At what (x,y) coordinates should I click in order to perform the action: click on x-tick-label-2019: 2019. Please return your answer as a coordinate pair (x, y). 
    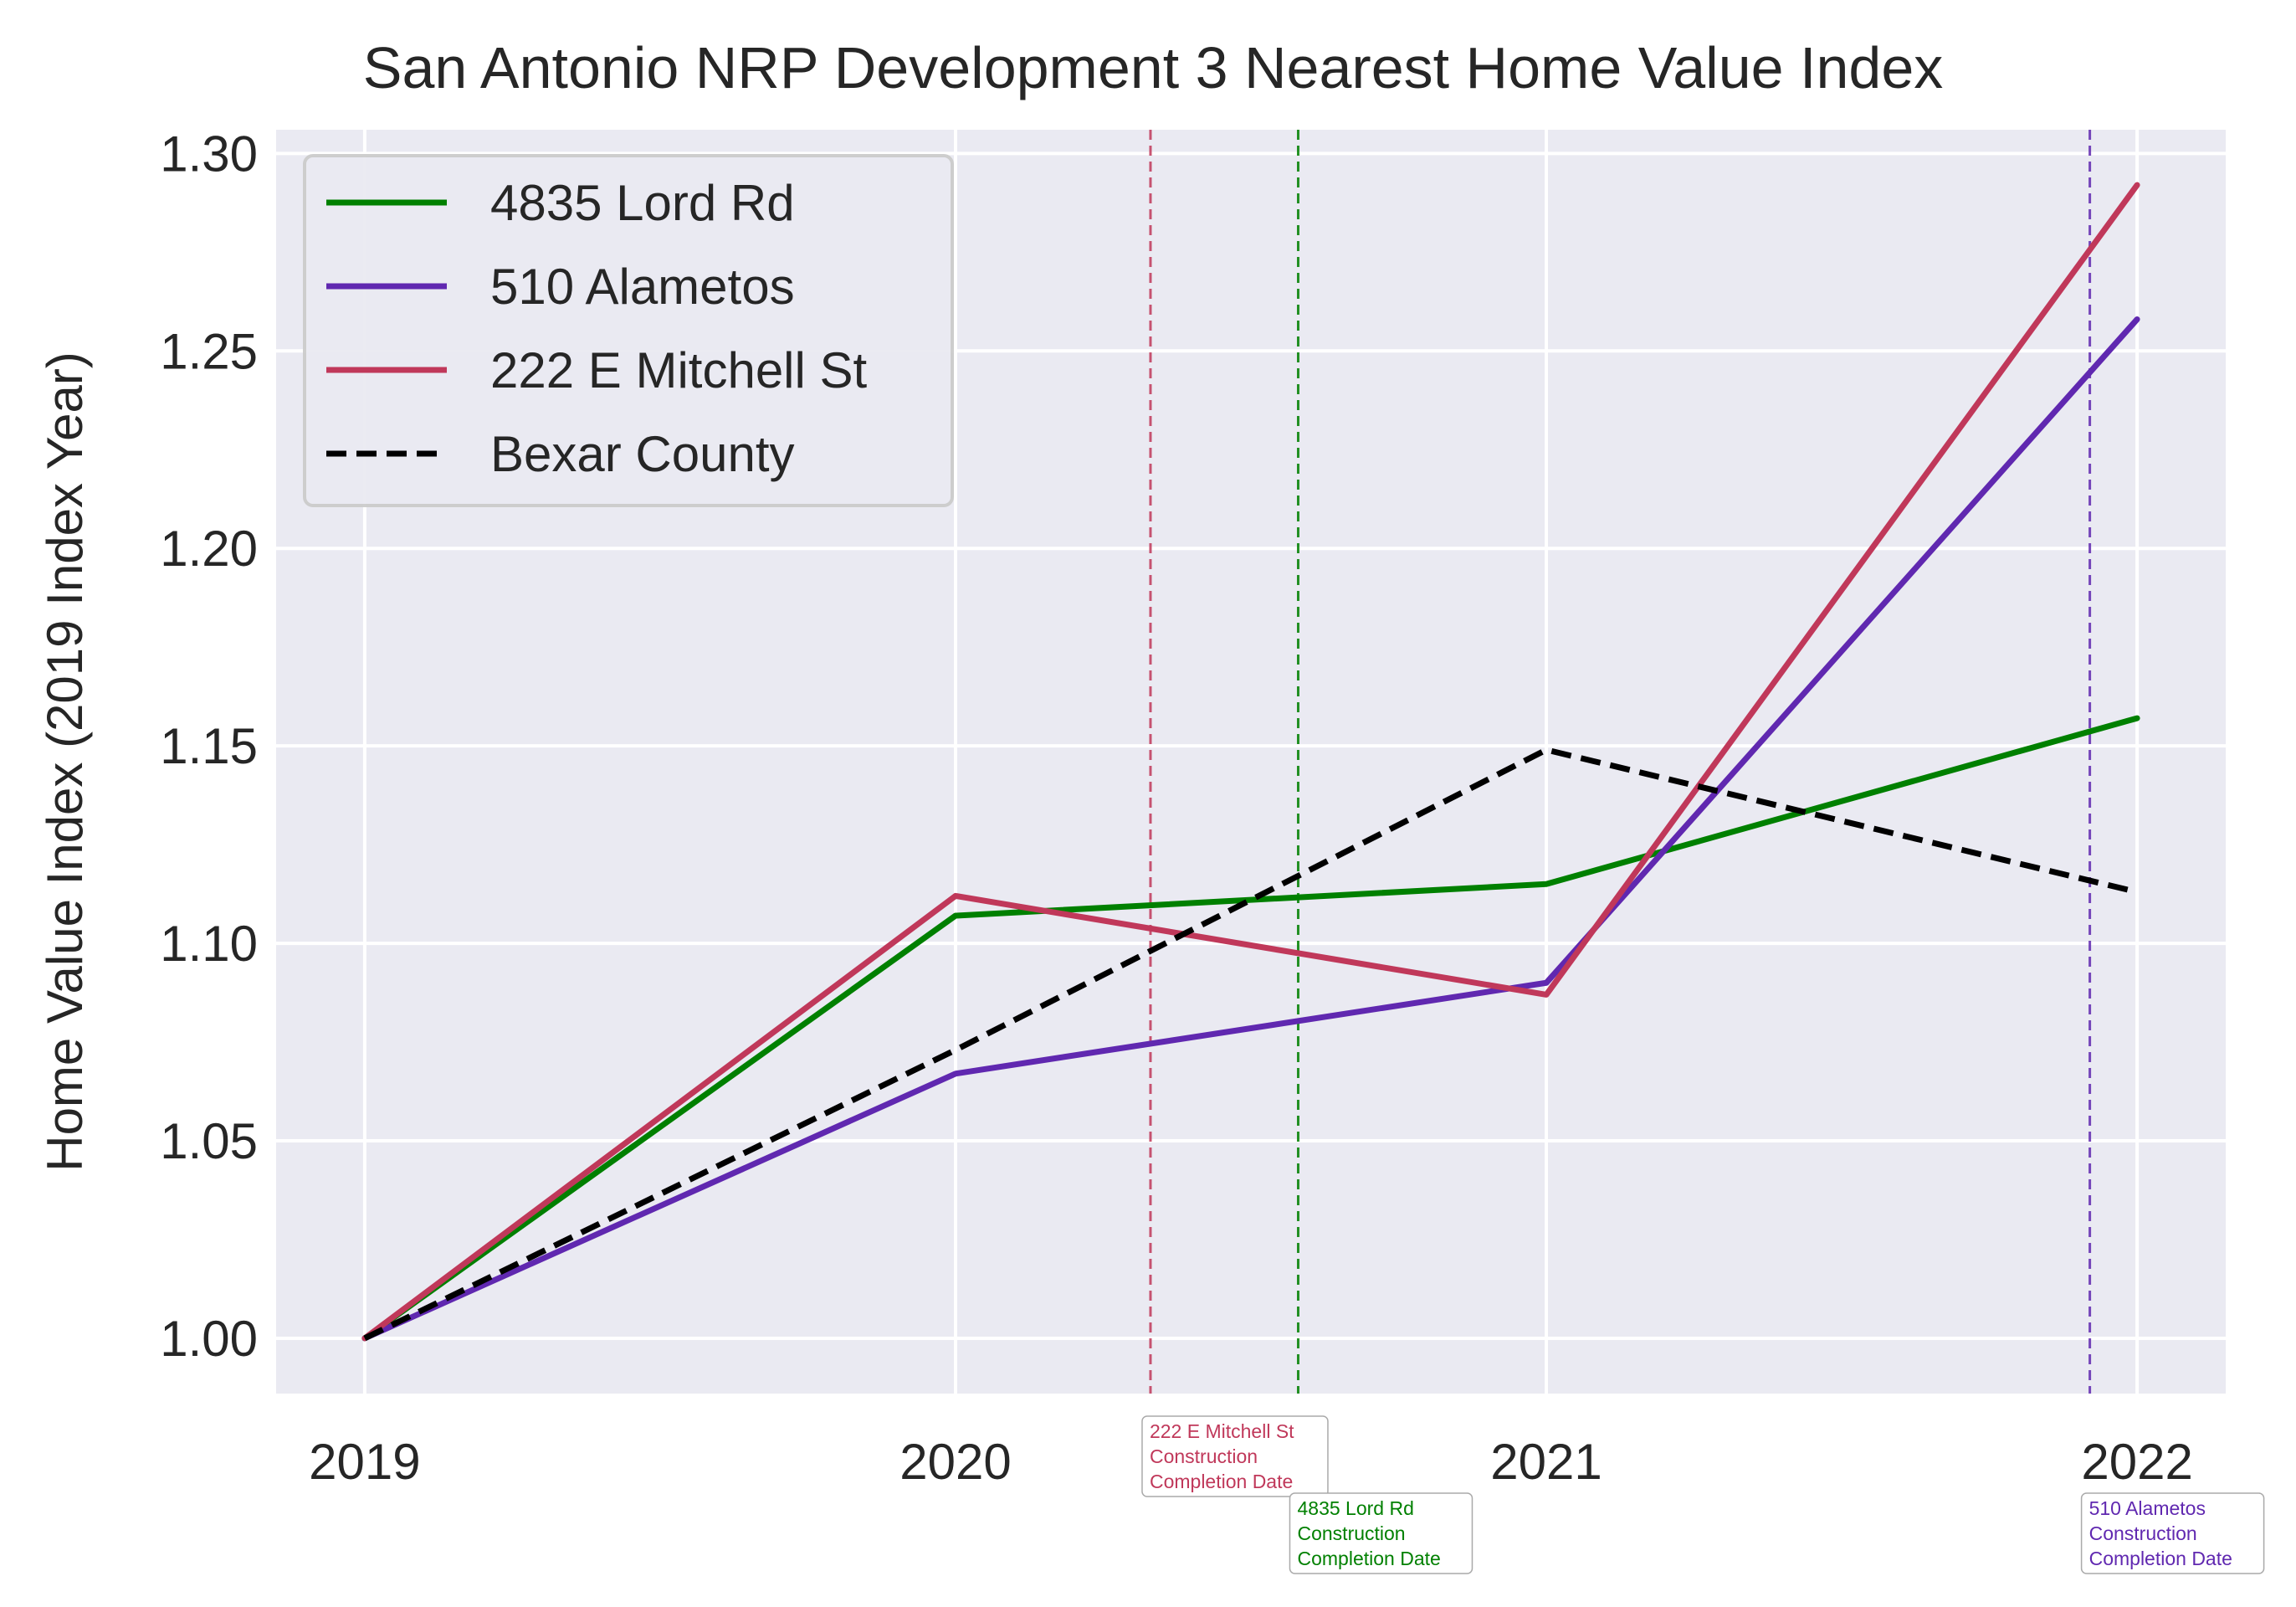
    Looking at the image, I should click on (364, 1462).